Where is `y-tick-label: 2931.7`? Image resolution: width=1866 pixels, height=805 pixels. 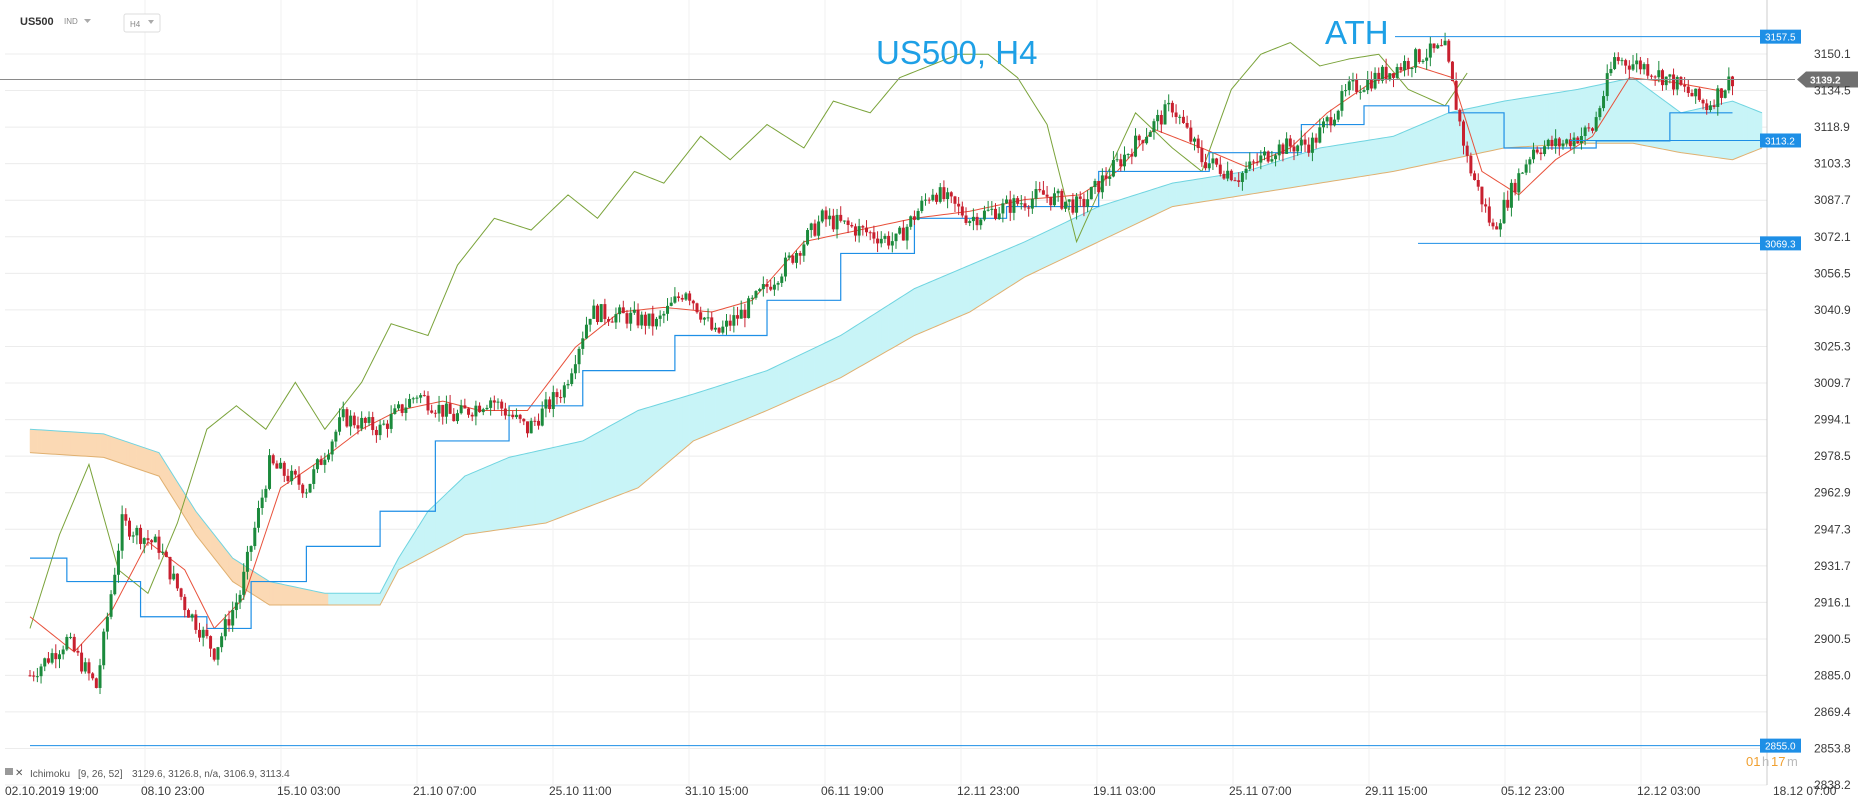
y-tick-label: 2931.7 is located at coordinates (1832, 566).